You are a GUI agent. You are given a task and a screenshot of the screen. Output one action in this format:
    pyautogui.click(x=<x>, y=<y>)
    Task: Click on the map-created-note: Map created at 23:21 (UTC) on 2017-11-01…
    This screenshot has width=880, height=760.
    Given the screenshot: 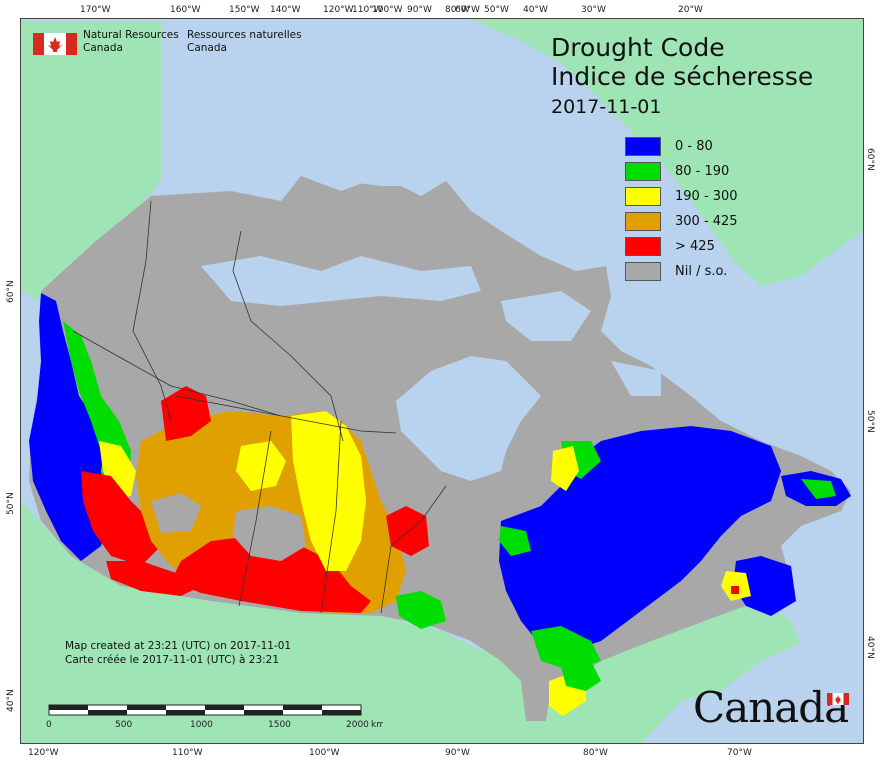 What is the action you would take?
    pyautogui.click(x=178, y=653)
    